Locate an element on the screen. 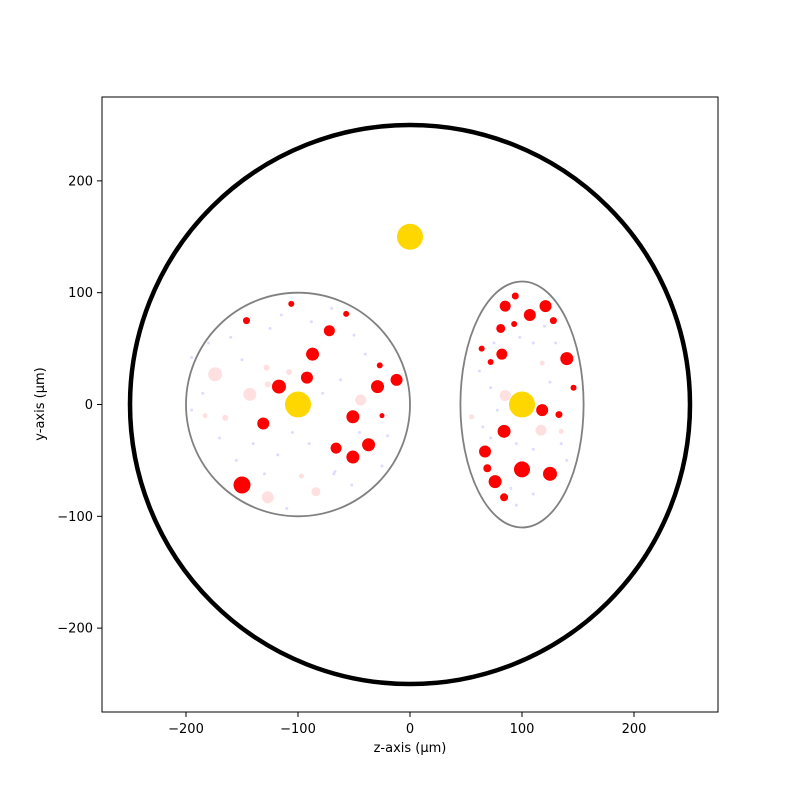 The height and width of the screenshot is (800, 800). x-axis-ticks: −200 −100 0 100 200 is located at coordinates (407, 724).